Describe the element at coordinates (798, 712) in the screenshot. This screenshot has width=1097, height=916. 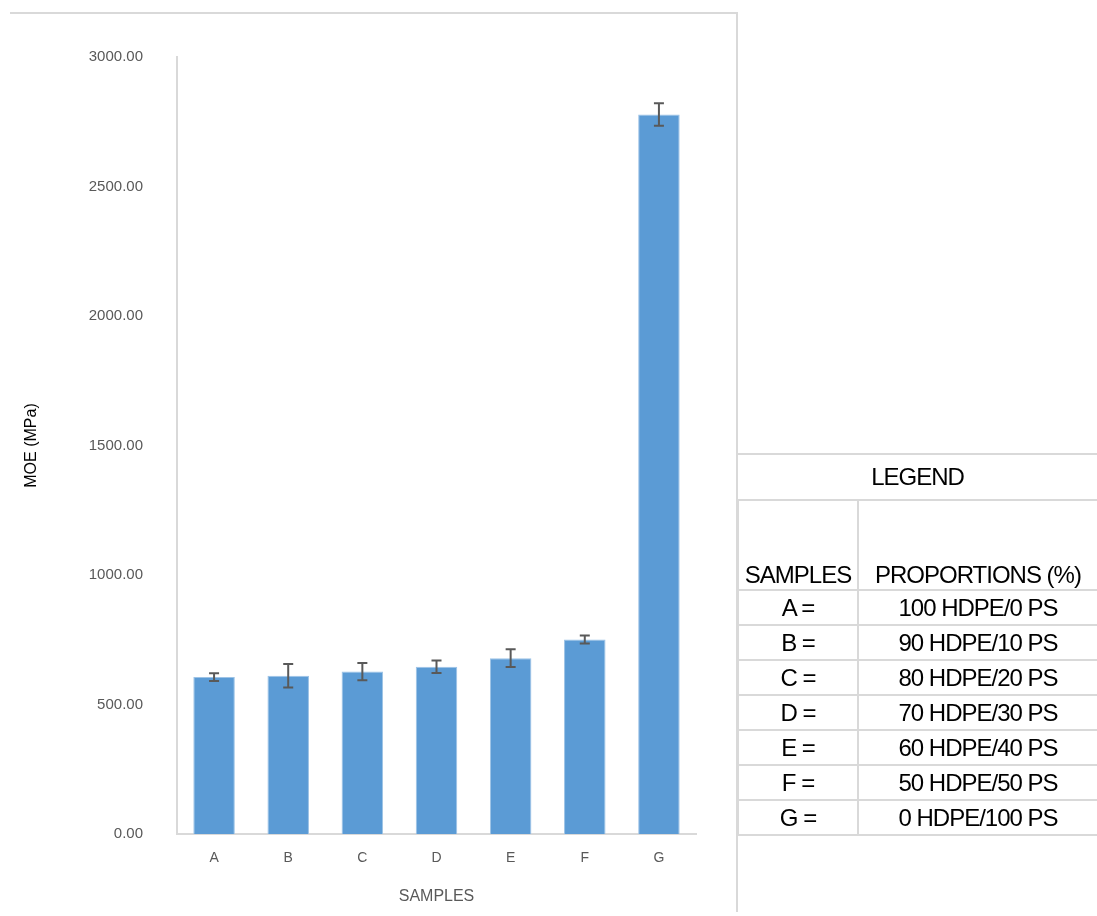
I see `text: D =` at that location.